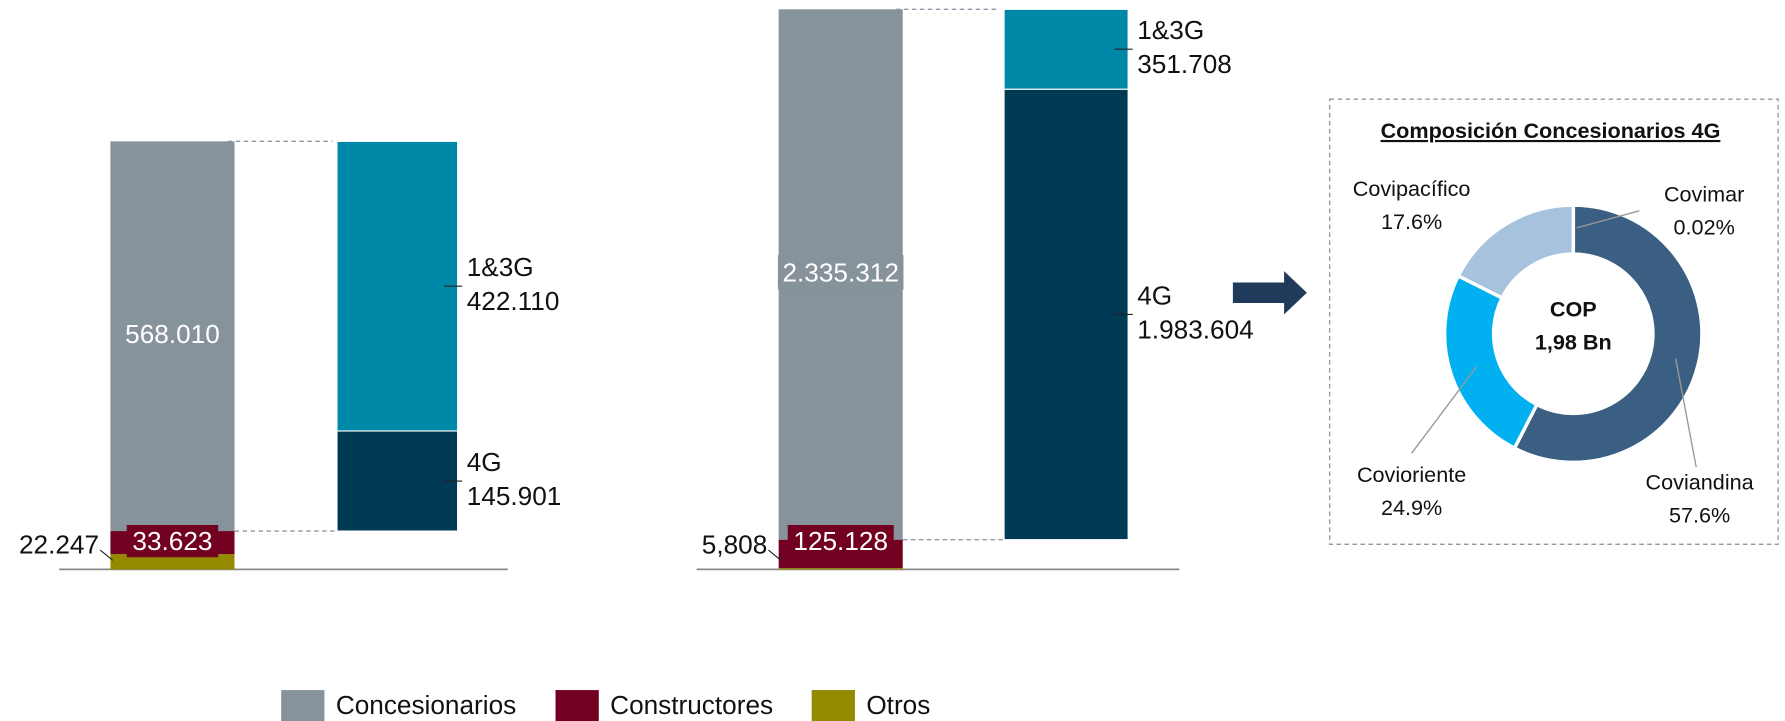 The width and height of the screenshot is (1785, 721). Describe the element at coordinates (1704, 227) in the screenshot. I see `slice-value: 0.02%` at that location.